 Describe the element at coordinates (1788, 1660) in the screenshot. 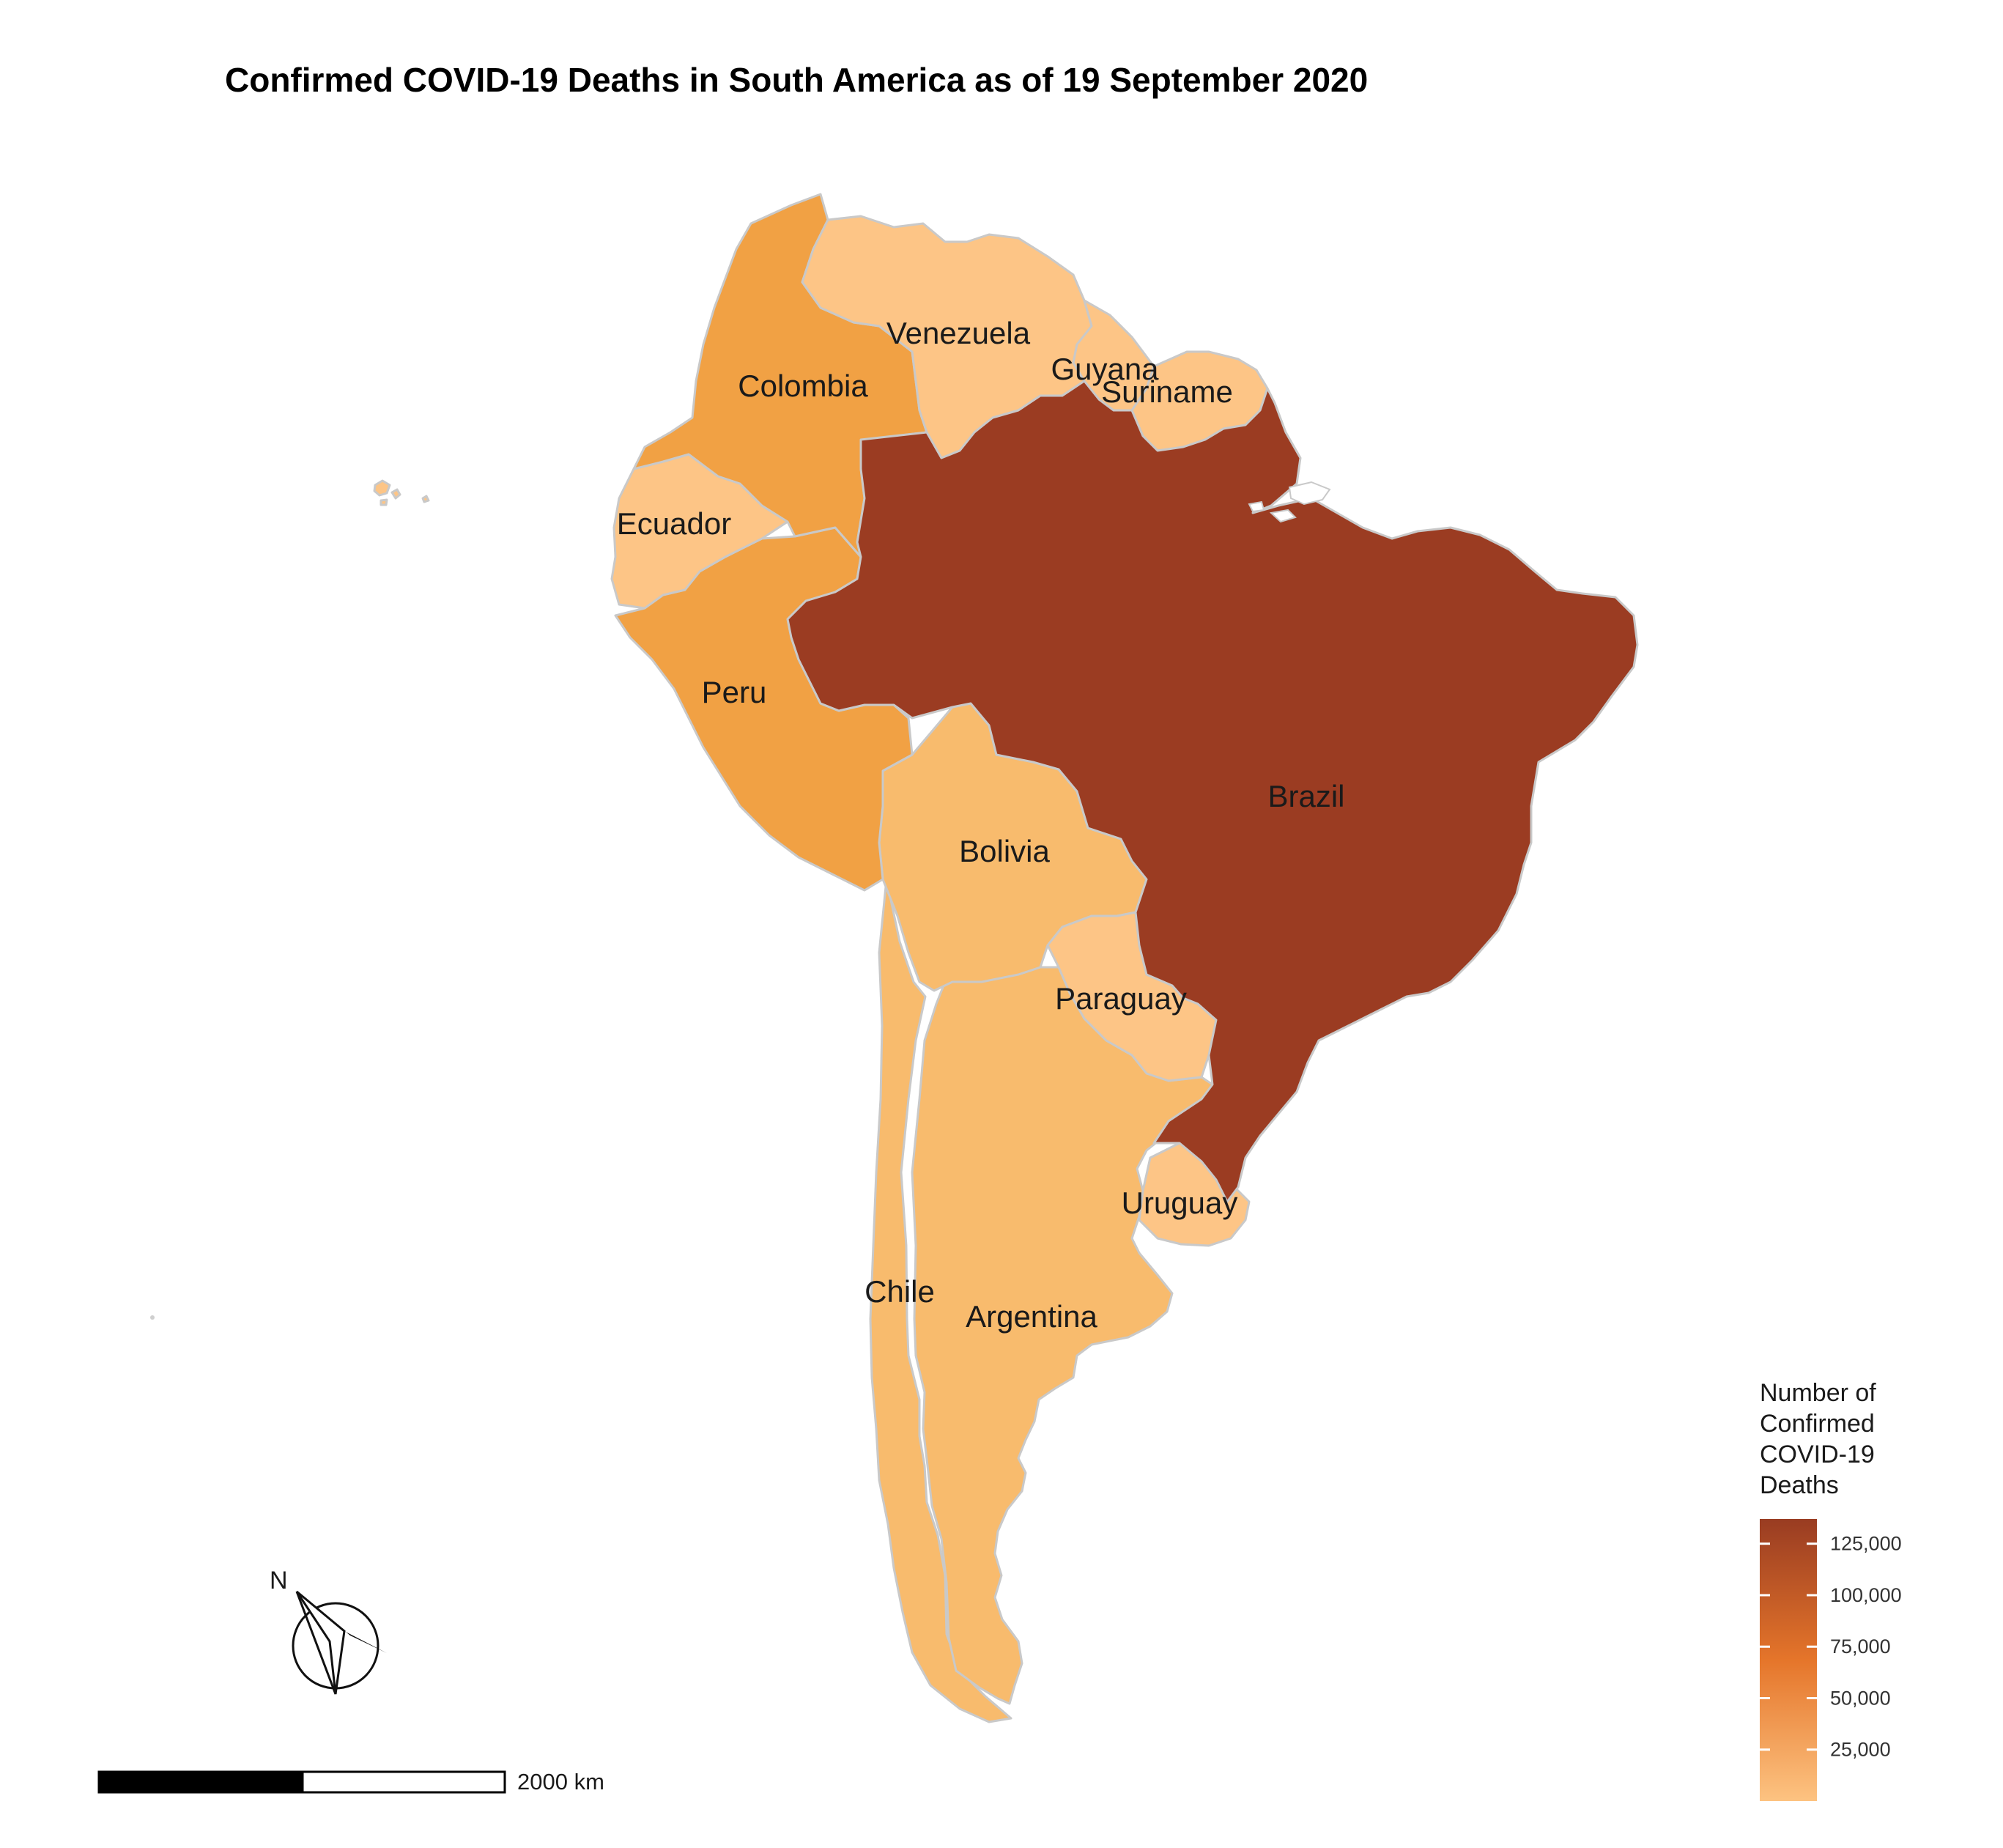

I see `legend-color-bar` at that location.